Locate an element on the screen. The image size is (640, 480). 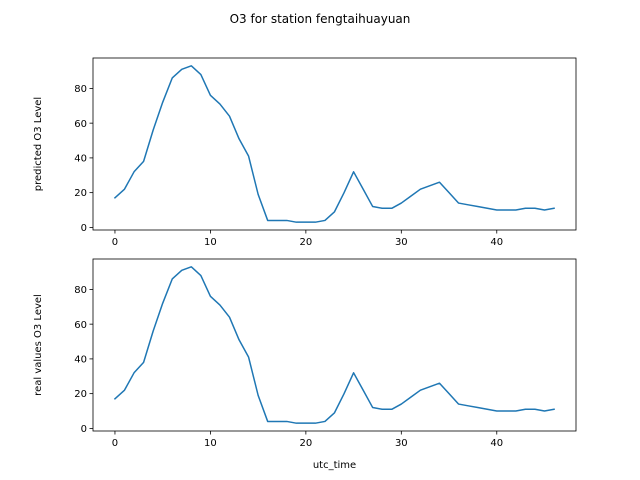
y-axis-label: real values O3 Level is located at coordinates (38, 345).